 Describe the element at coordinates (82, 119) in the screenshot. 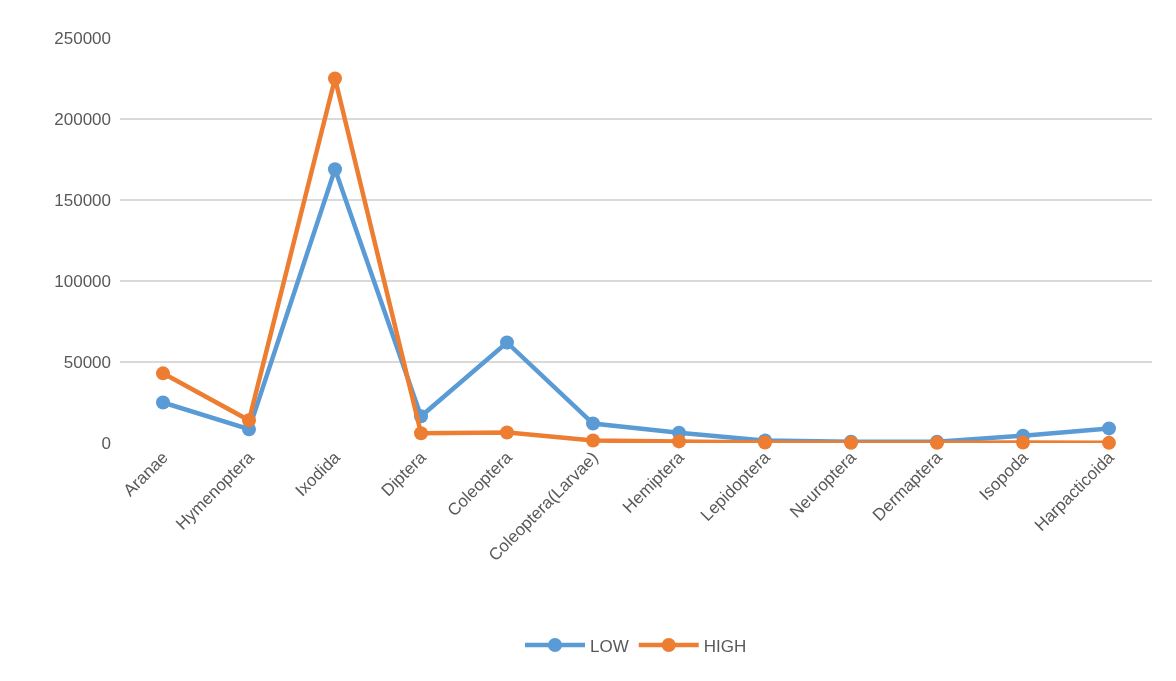

I see `y-tick-label: 200000` at that location.